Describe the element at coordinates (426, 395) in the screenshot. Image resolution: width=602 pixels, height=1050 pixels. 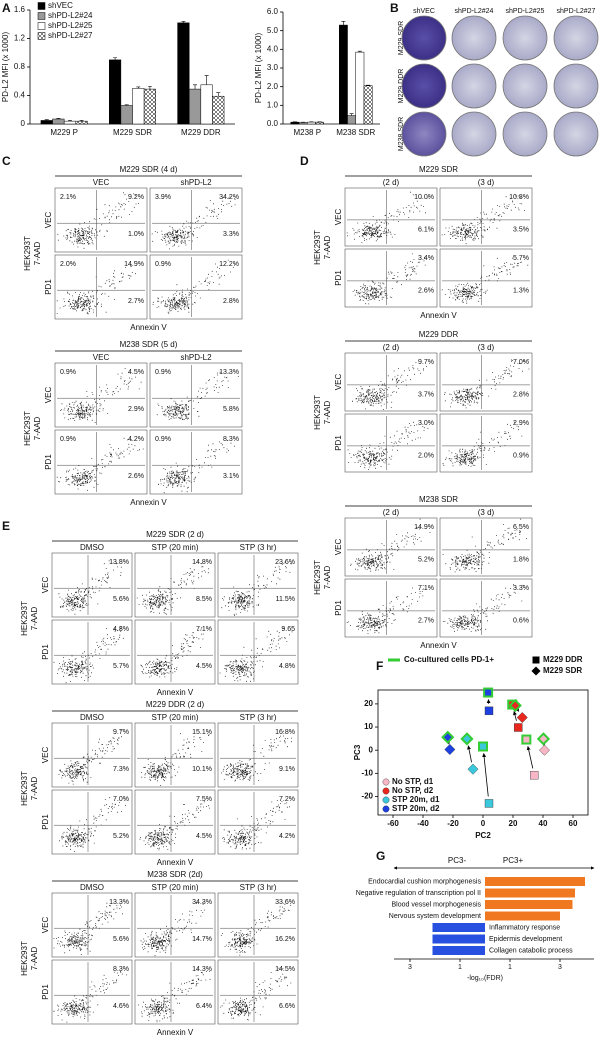
I see `percent-label: 3.7%` at that location.